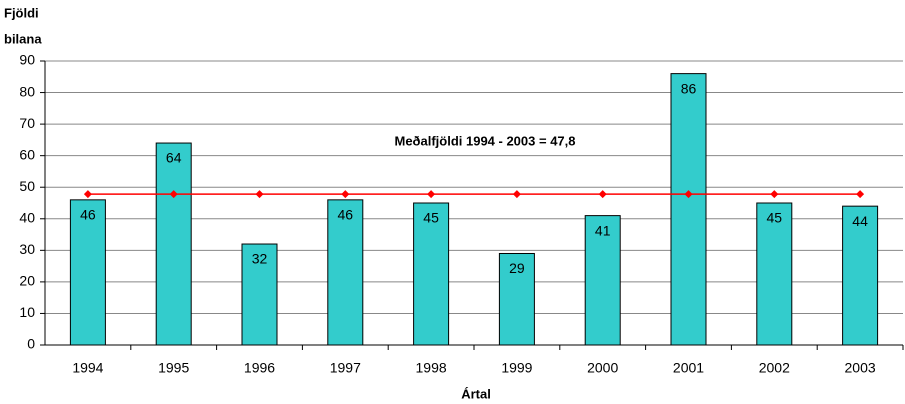 Image resolution: width=905 pixels, height=404 pixels. What do you see at coordinates (603, 230) in the screenshot?
I see `value-label: 41` at bounding box center [603, 230].